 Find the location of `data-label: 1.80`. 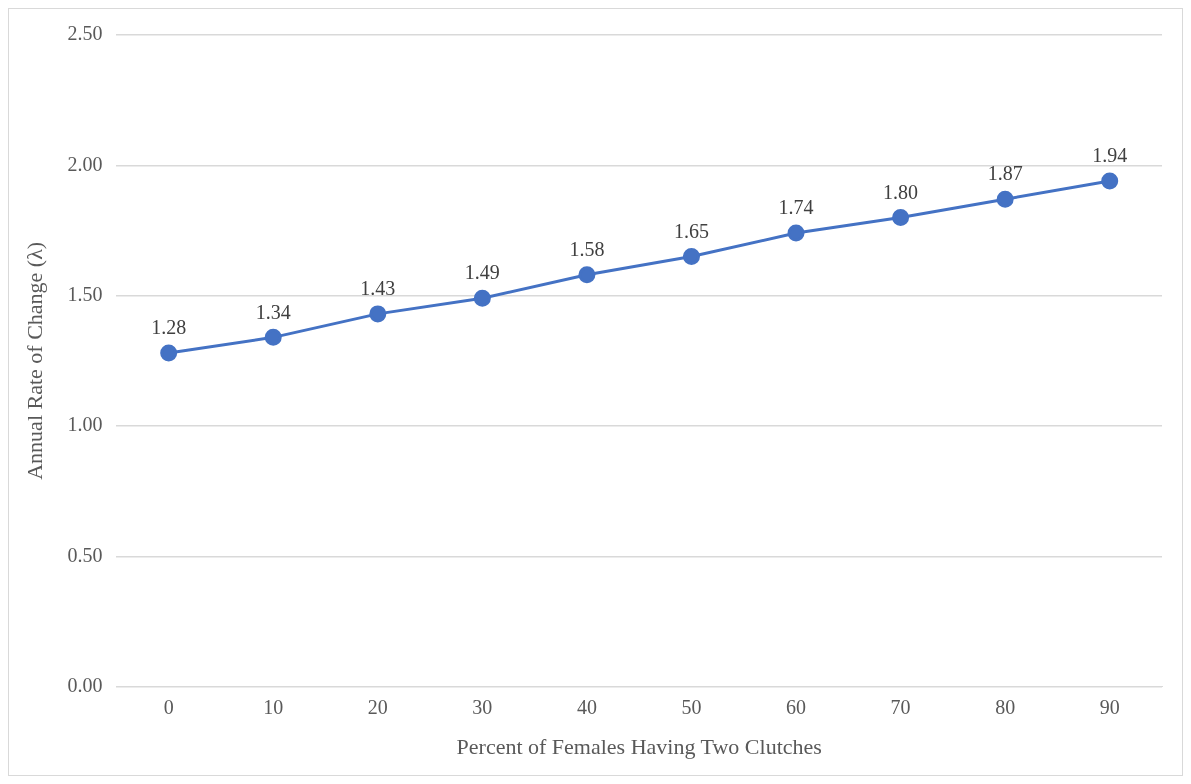

data-label: 1.80 is located at coordinates (901, 191).